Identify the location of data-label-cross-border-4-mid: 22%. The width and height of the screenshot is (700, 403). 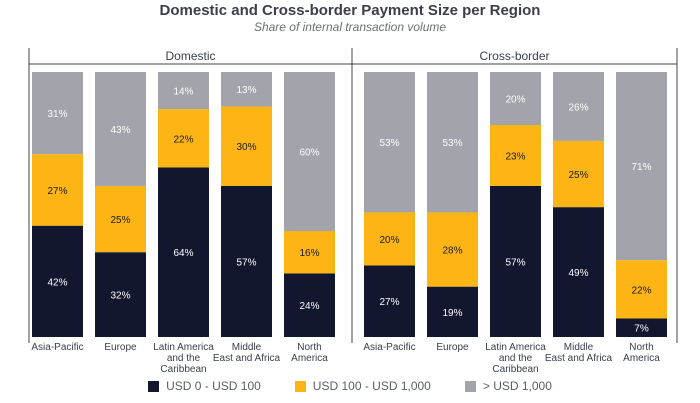
(641, 290).